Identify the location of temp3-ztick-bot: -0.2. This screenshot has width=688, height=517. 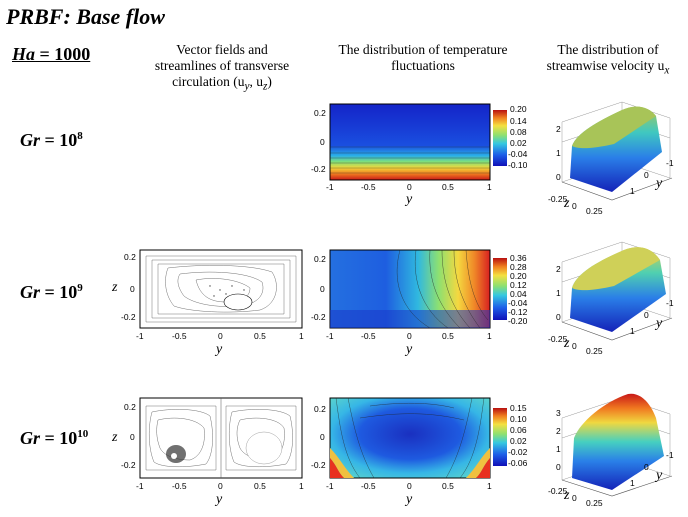
(318, 465).